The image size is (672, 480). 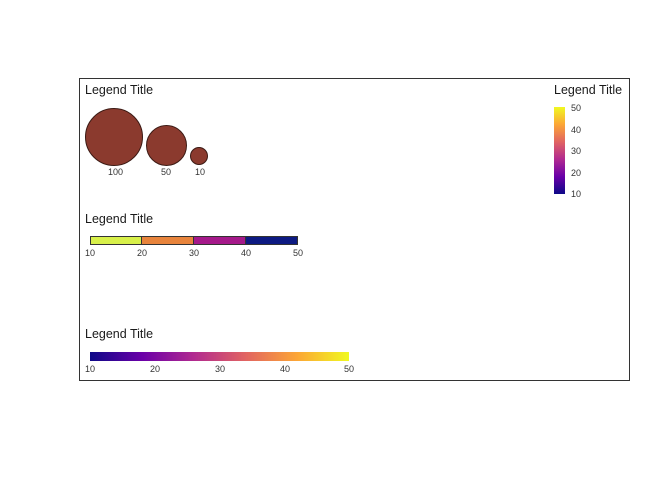 What do you see at coordinates (90, 369) in the screenshot?
I see `hbar-tick-10: 10` at bounding box center [90, 369].